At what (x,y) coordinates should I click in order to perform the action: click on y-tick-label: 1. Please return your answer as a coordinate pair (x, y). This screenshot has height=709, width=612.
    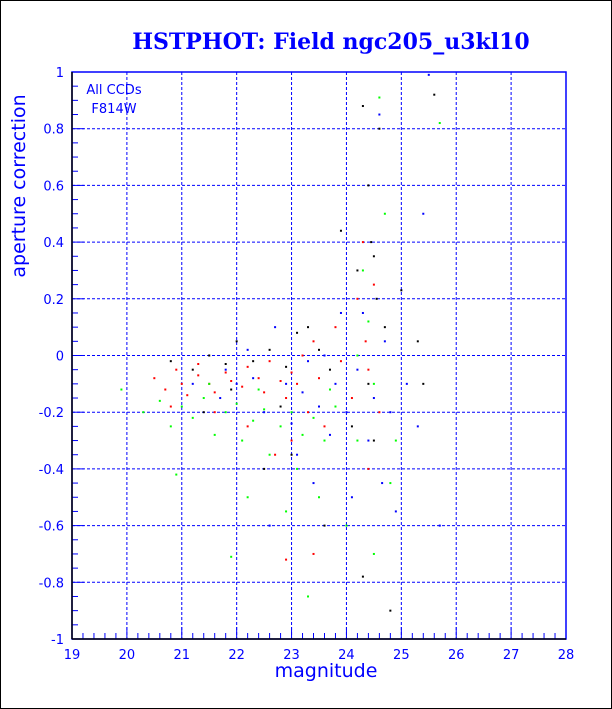
    Looking at the image, I should click on (60, 73).